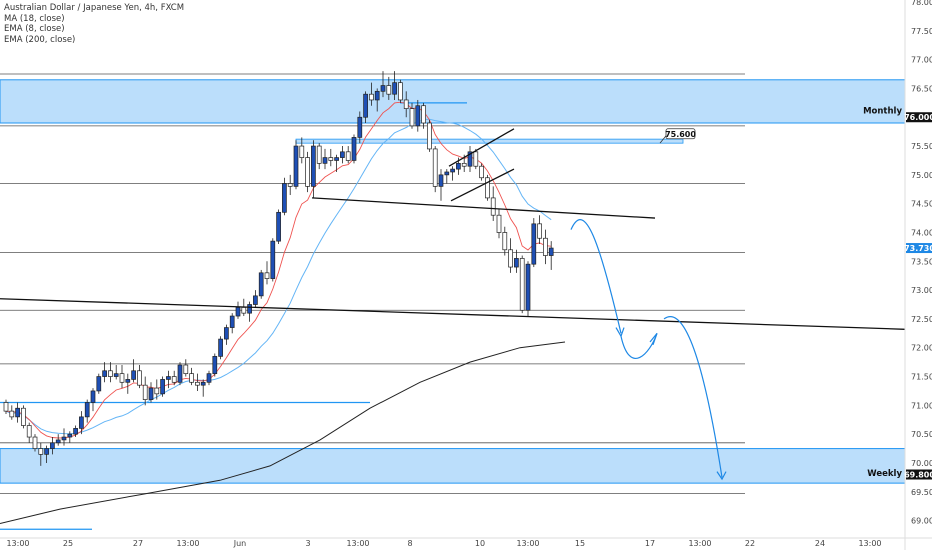 This screenshot has width=932, height=550. What do you see at coordinates (921, 60) in the screenshot?
I see `y-tick-label: 77.000` at bounding box center [921, 60].